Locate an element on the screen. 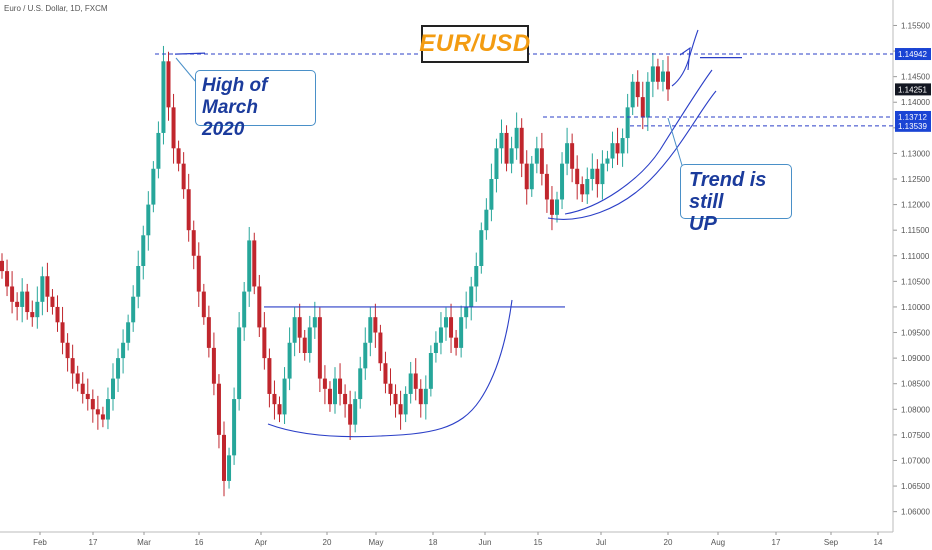 This screenshot has width=932, height=550. x-tick-label: 14 is located at coordinates (878, 542).